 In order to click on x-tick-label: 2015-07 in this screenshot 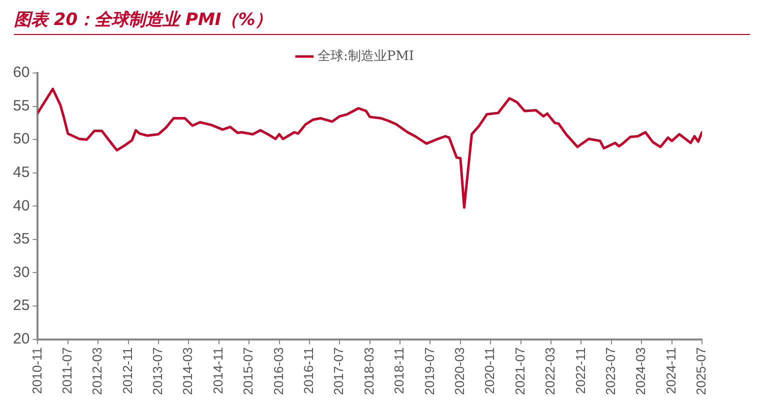, I will do `click(248, 371)`.